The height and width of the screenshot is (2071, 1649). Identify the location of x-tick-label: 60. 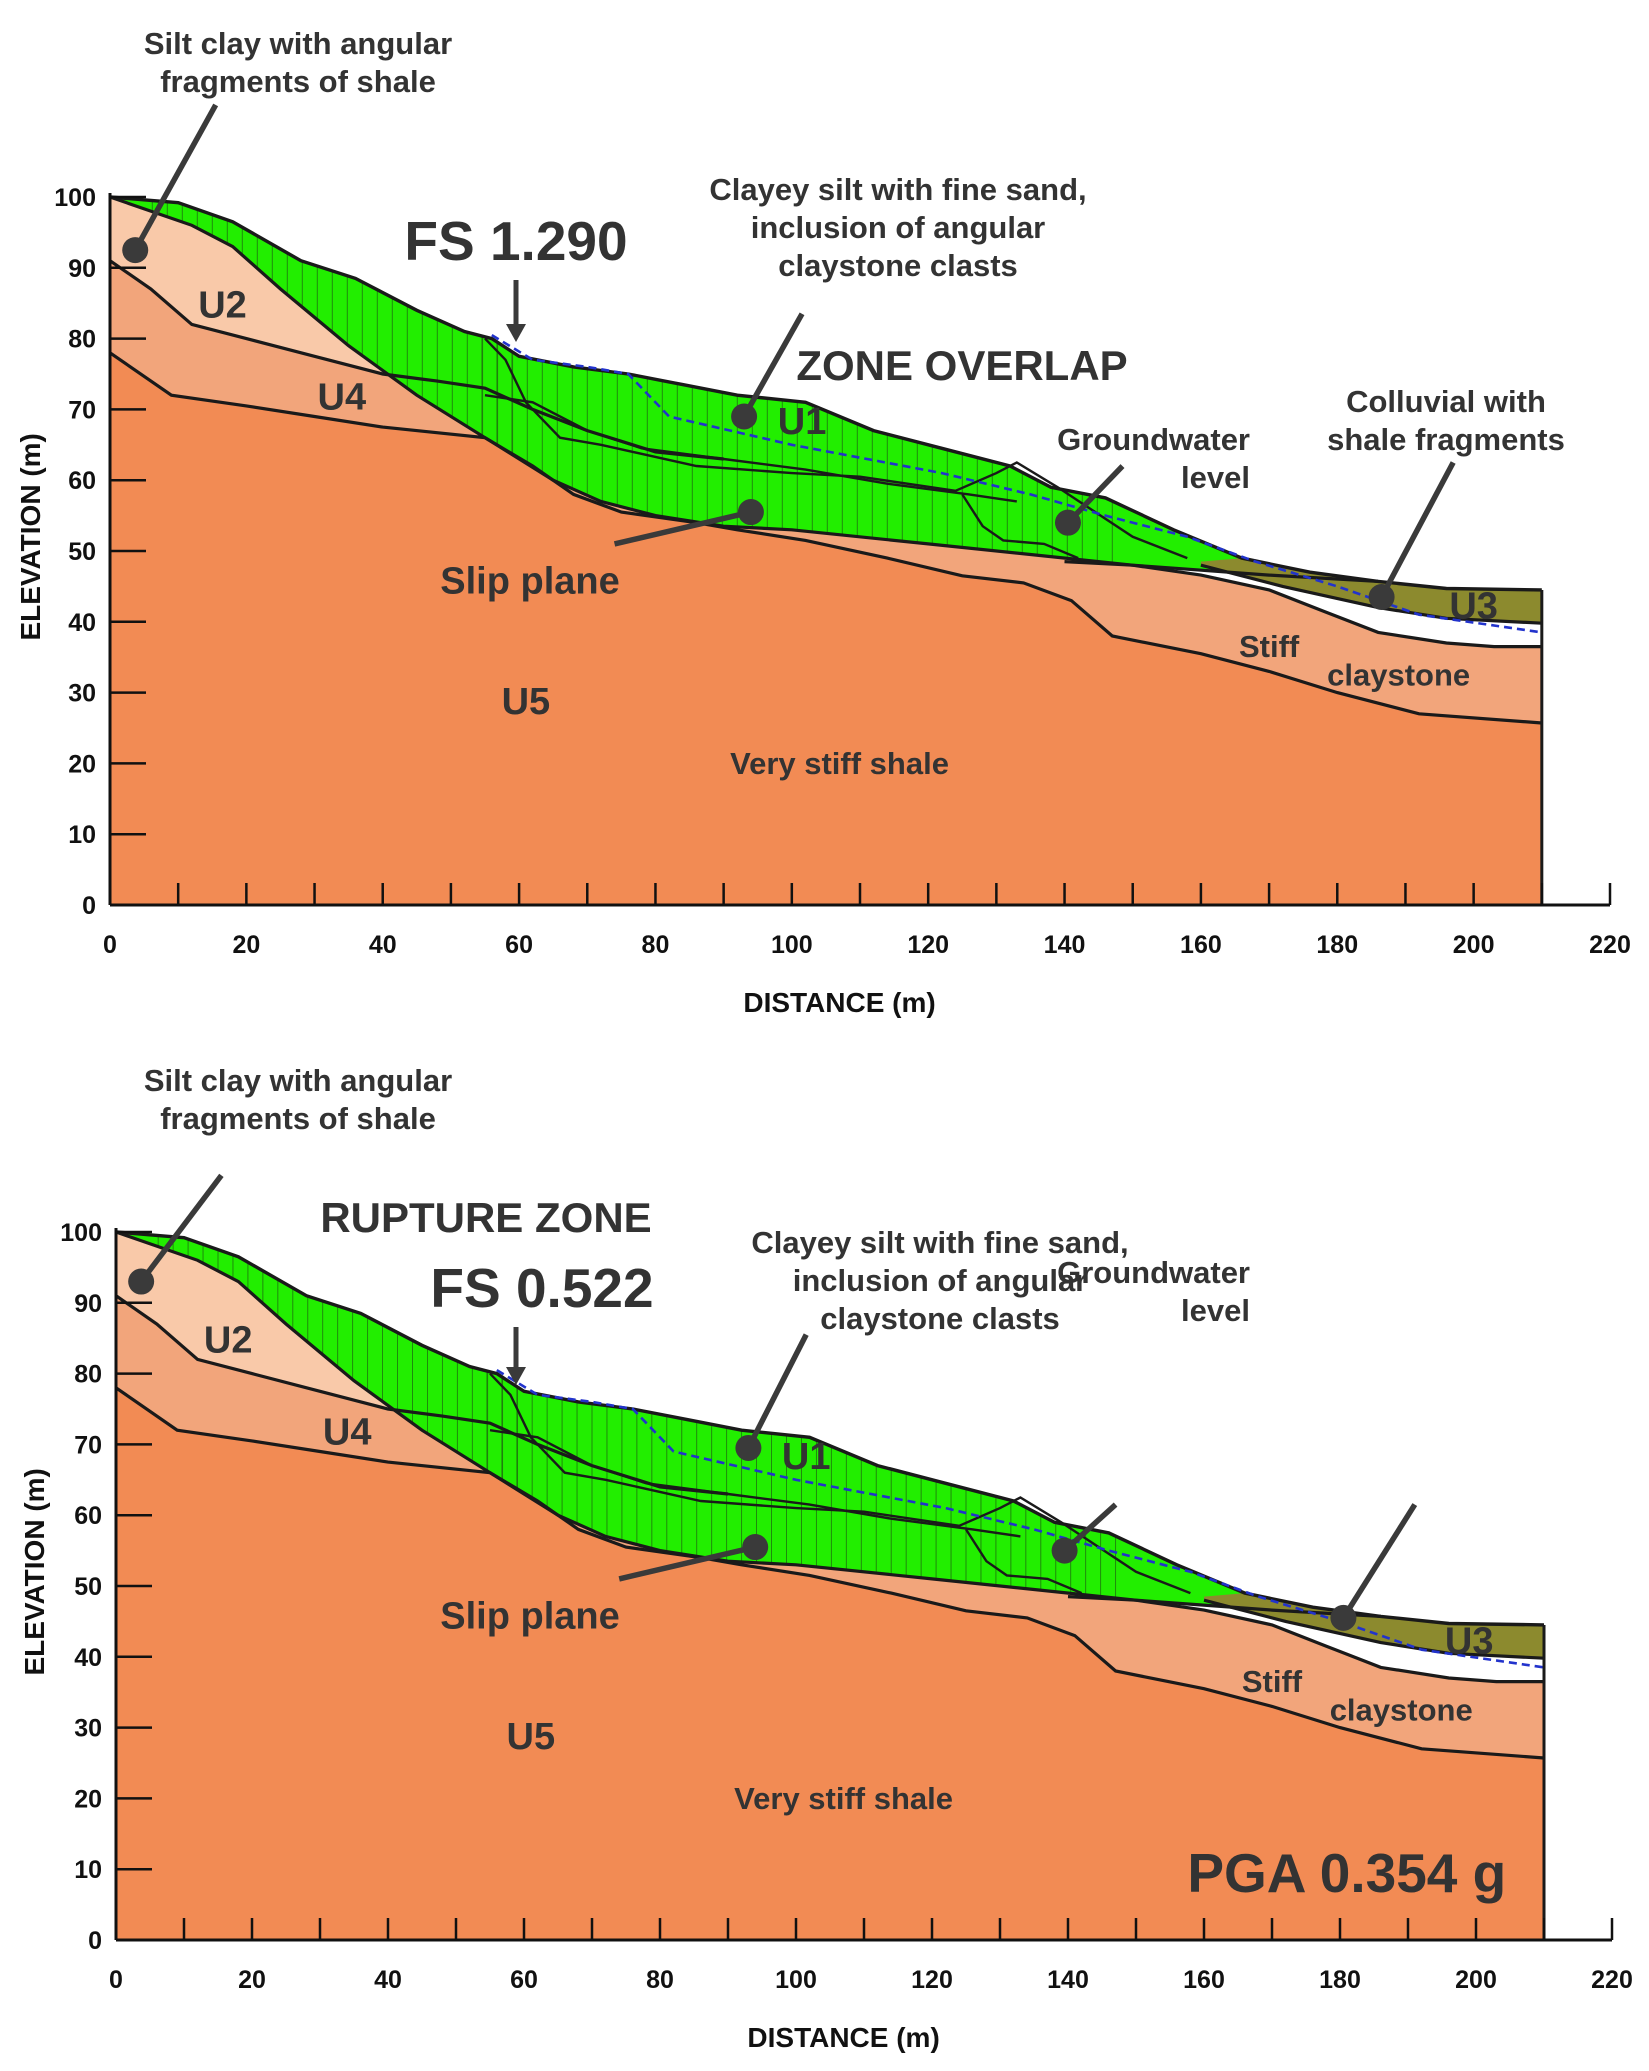
(519, 945).